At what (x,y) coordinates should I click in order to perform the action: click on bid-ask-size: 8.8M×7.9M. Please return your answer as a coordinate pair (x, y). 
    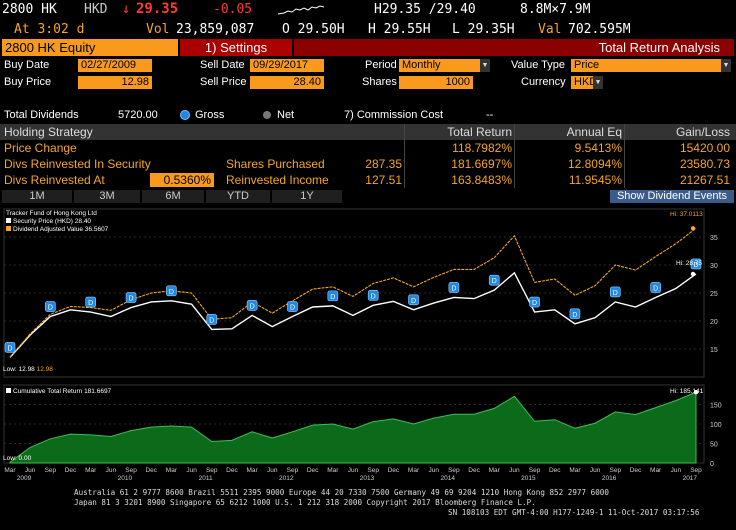
    Looking at the image, I should click on (555, 9).